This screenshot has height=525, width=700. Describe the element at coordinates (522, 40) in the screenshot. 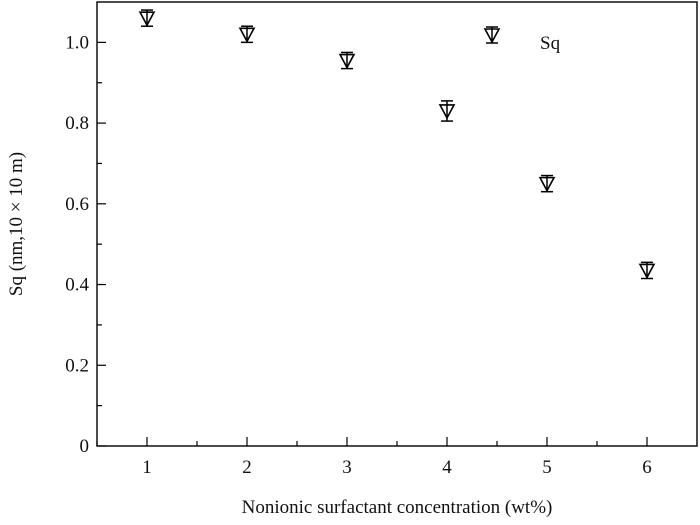

I see `legend: Sq` at that location.